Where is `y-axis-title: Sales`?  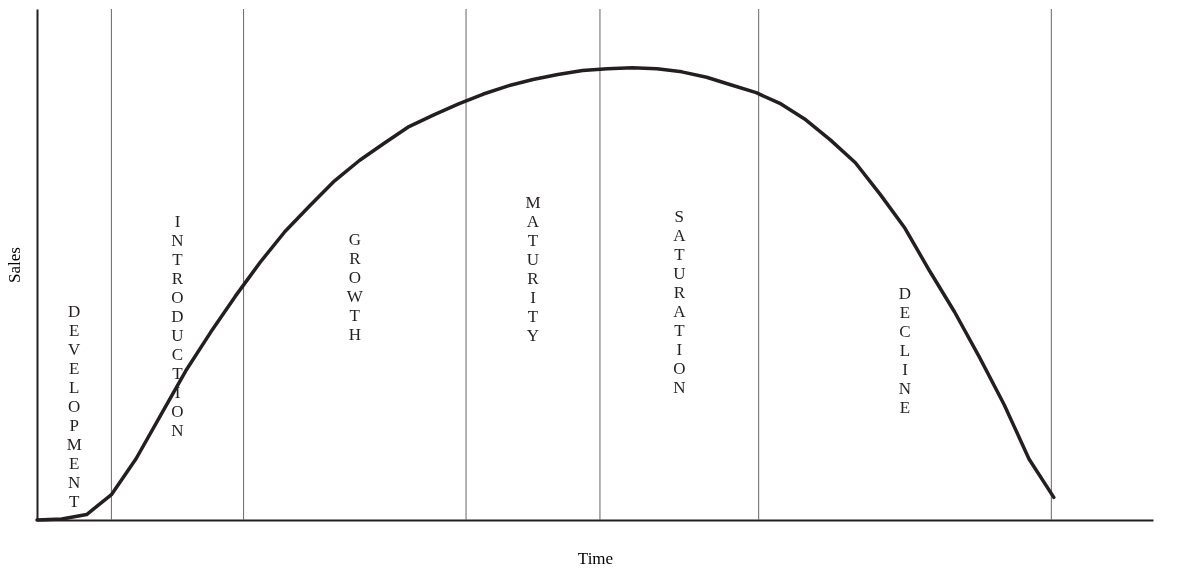
y-axis-title: Sales is located at coordinates (14, 265).